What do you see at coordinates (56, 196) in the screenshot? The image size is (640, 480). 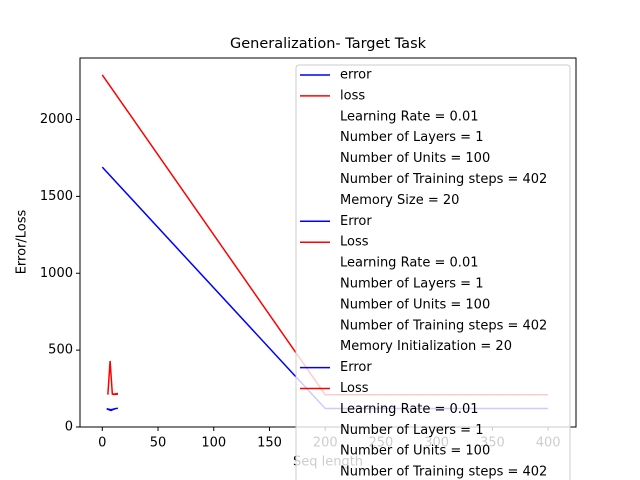 I see `y-tick-label: 1500` at bounding box center [56, 196].